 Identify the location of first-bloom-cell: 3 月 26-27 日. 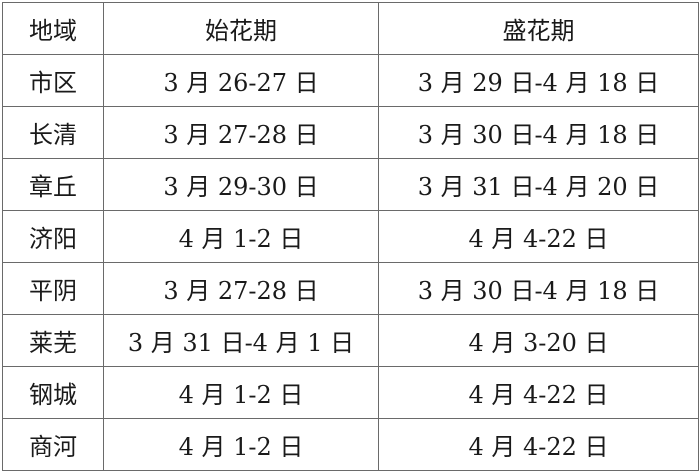
(241, 80).